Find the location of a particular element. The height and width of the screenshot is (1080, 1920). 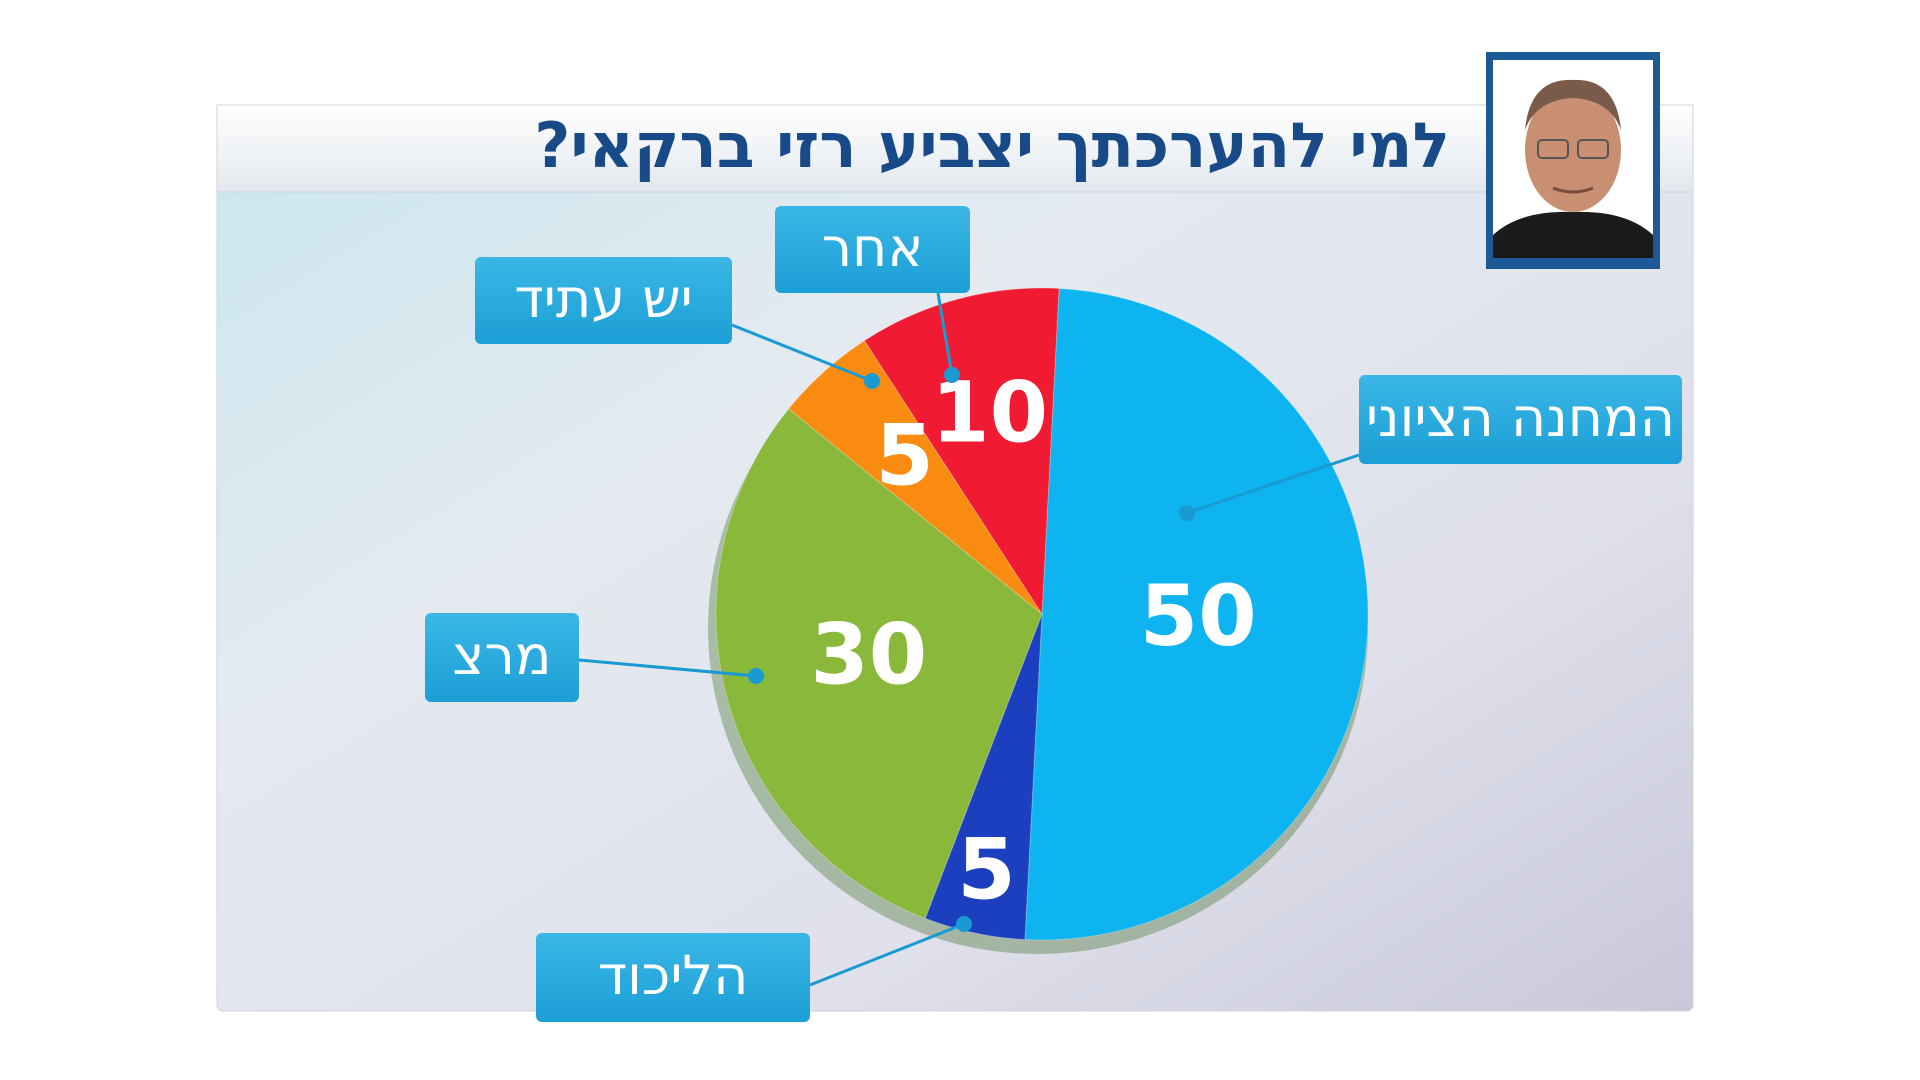

chart-title: למי להערכתך יצביע רזי ברקאי? is located at coordinates (992, 145).